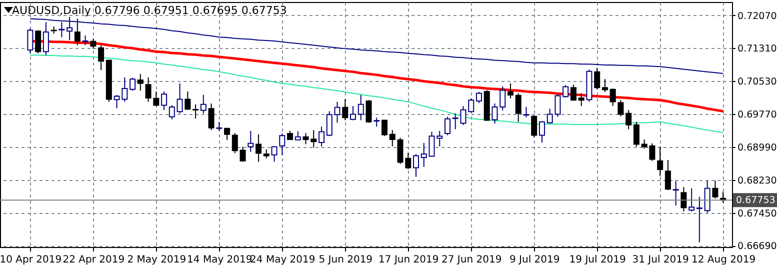 This screenshot has height=269, width=777. I want to click on x-tick-label: 24 May 2019, so click(283, 260).